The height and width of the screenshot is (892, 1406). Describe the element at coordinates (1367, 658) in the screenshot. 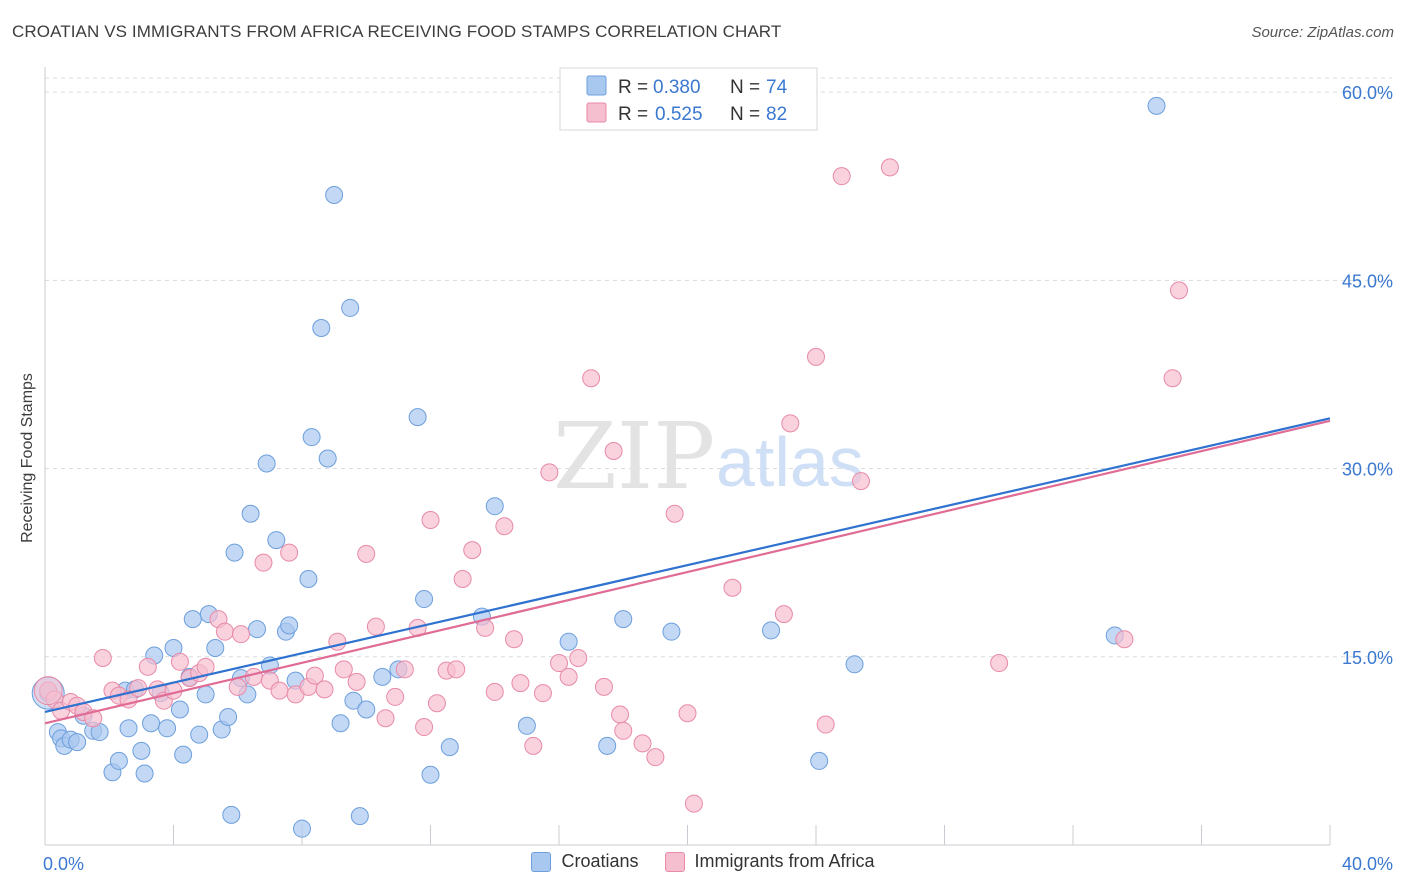

I see `y-tick-label-0: 15.0%` at that location.